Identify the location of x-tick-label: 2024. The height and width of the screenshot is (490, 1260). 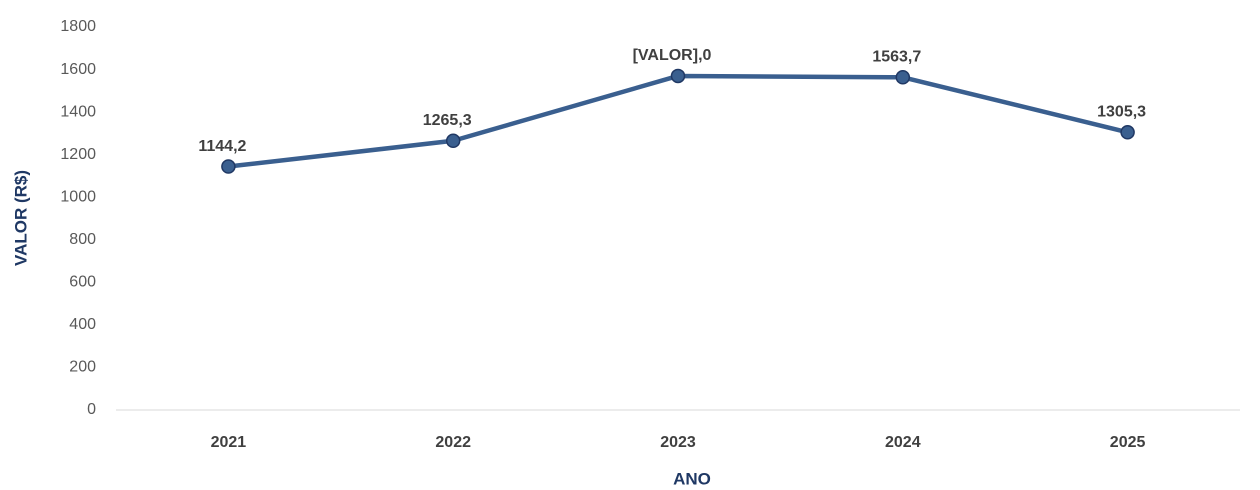
(903, 442).